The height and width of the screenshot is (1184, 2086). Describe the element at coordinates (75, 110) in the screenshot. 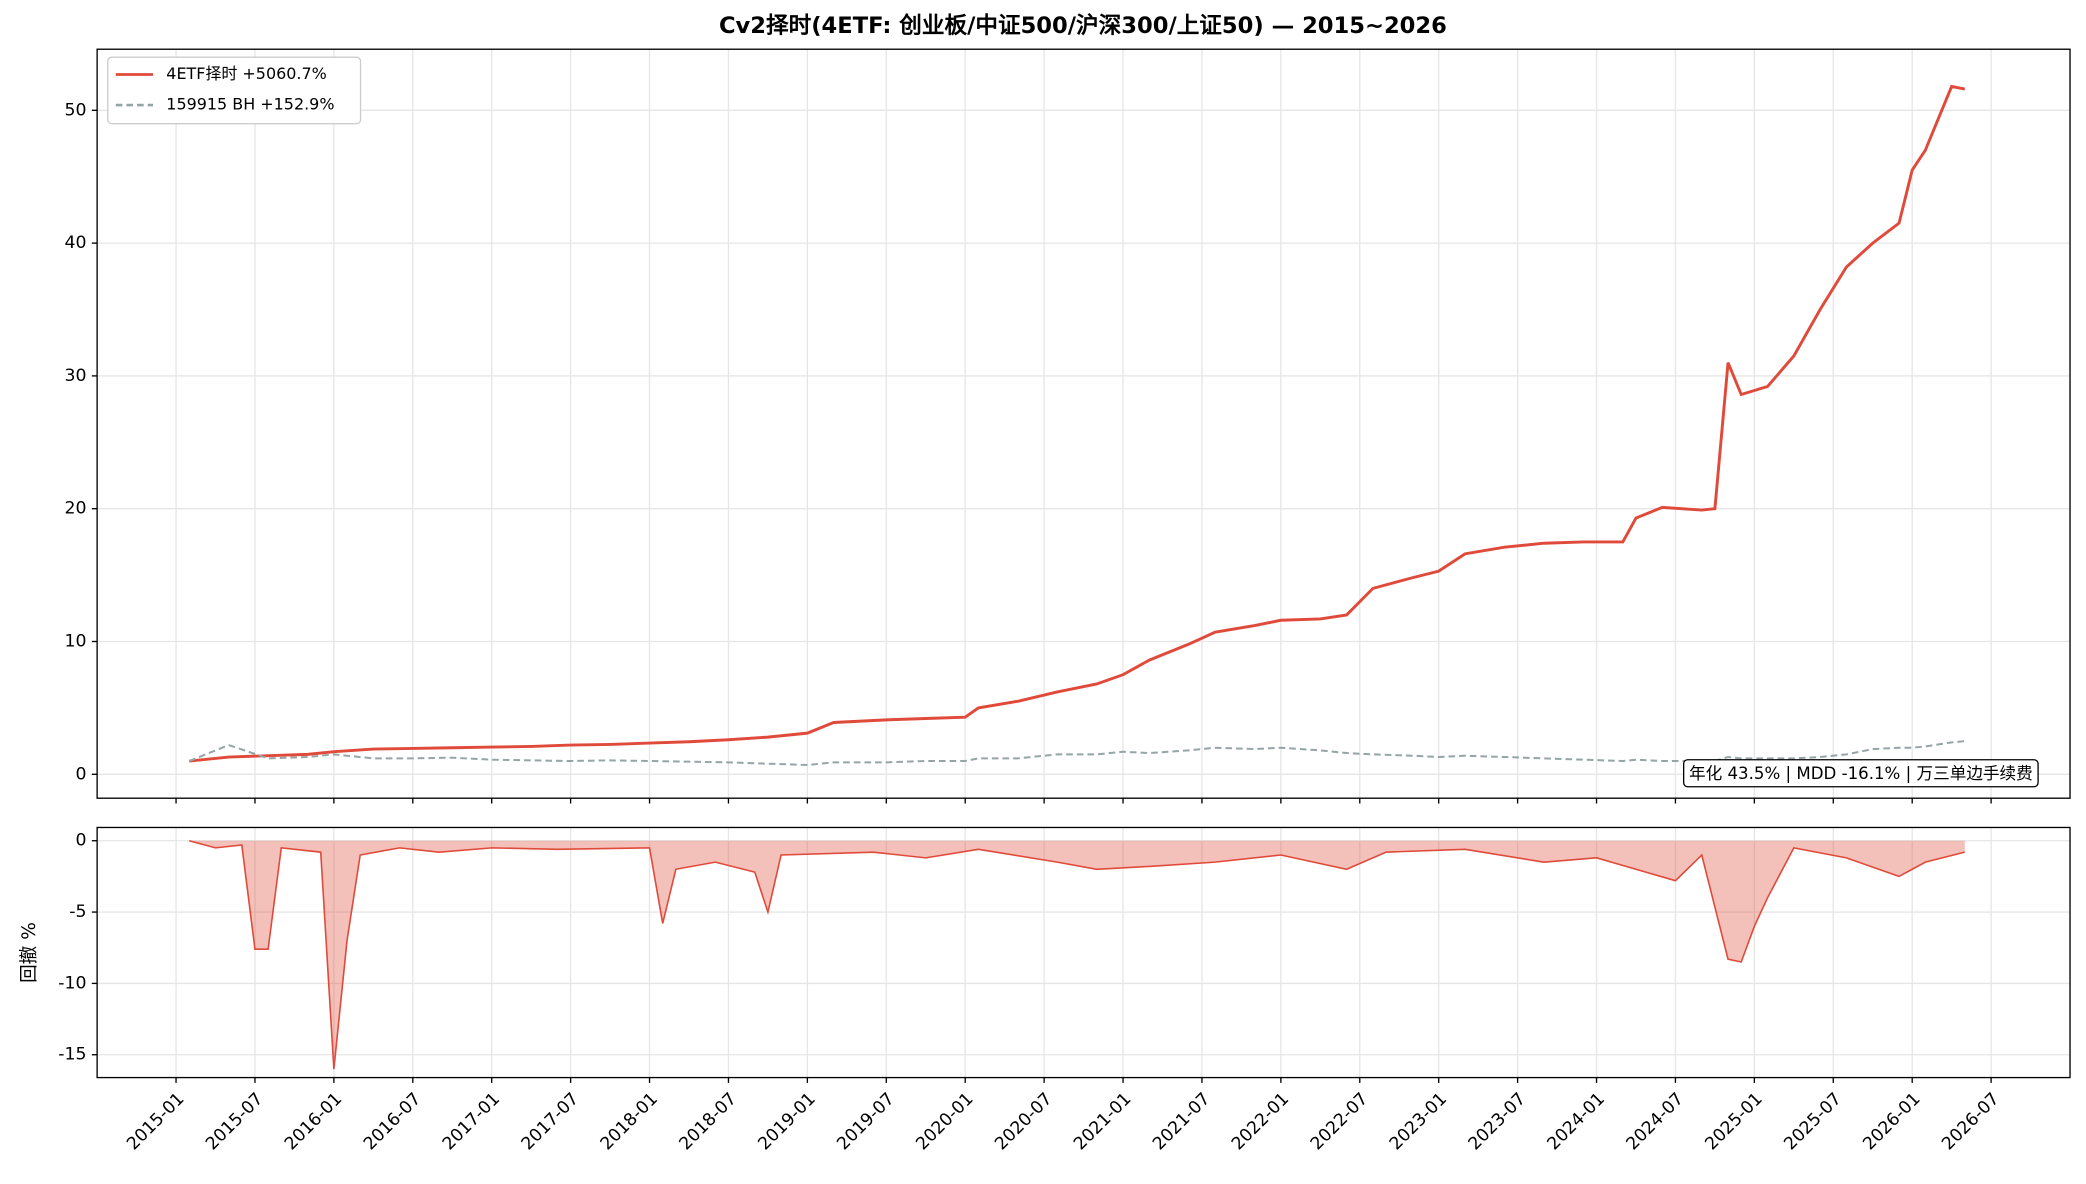

I see `y-tick-label: 50` at that location.